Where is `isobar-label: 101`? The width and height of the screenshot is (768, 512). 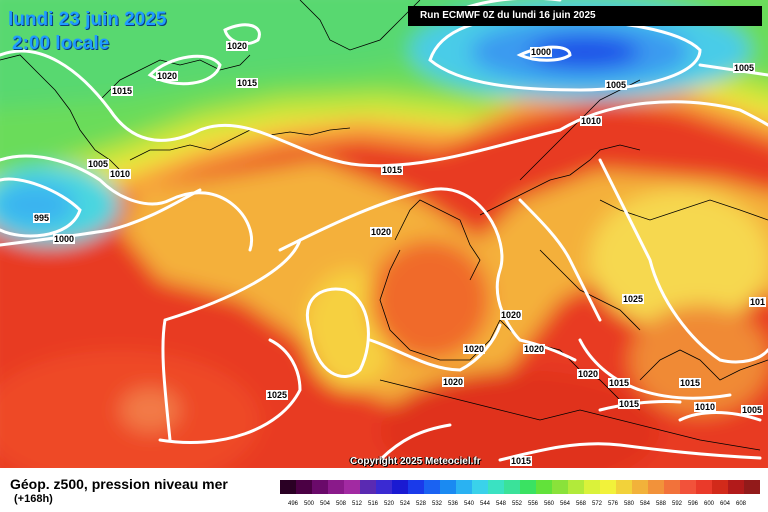 isobar-label: 101 is located at coordinates (758, 302).